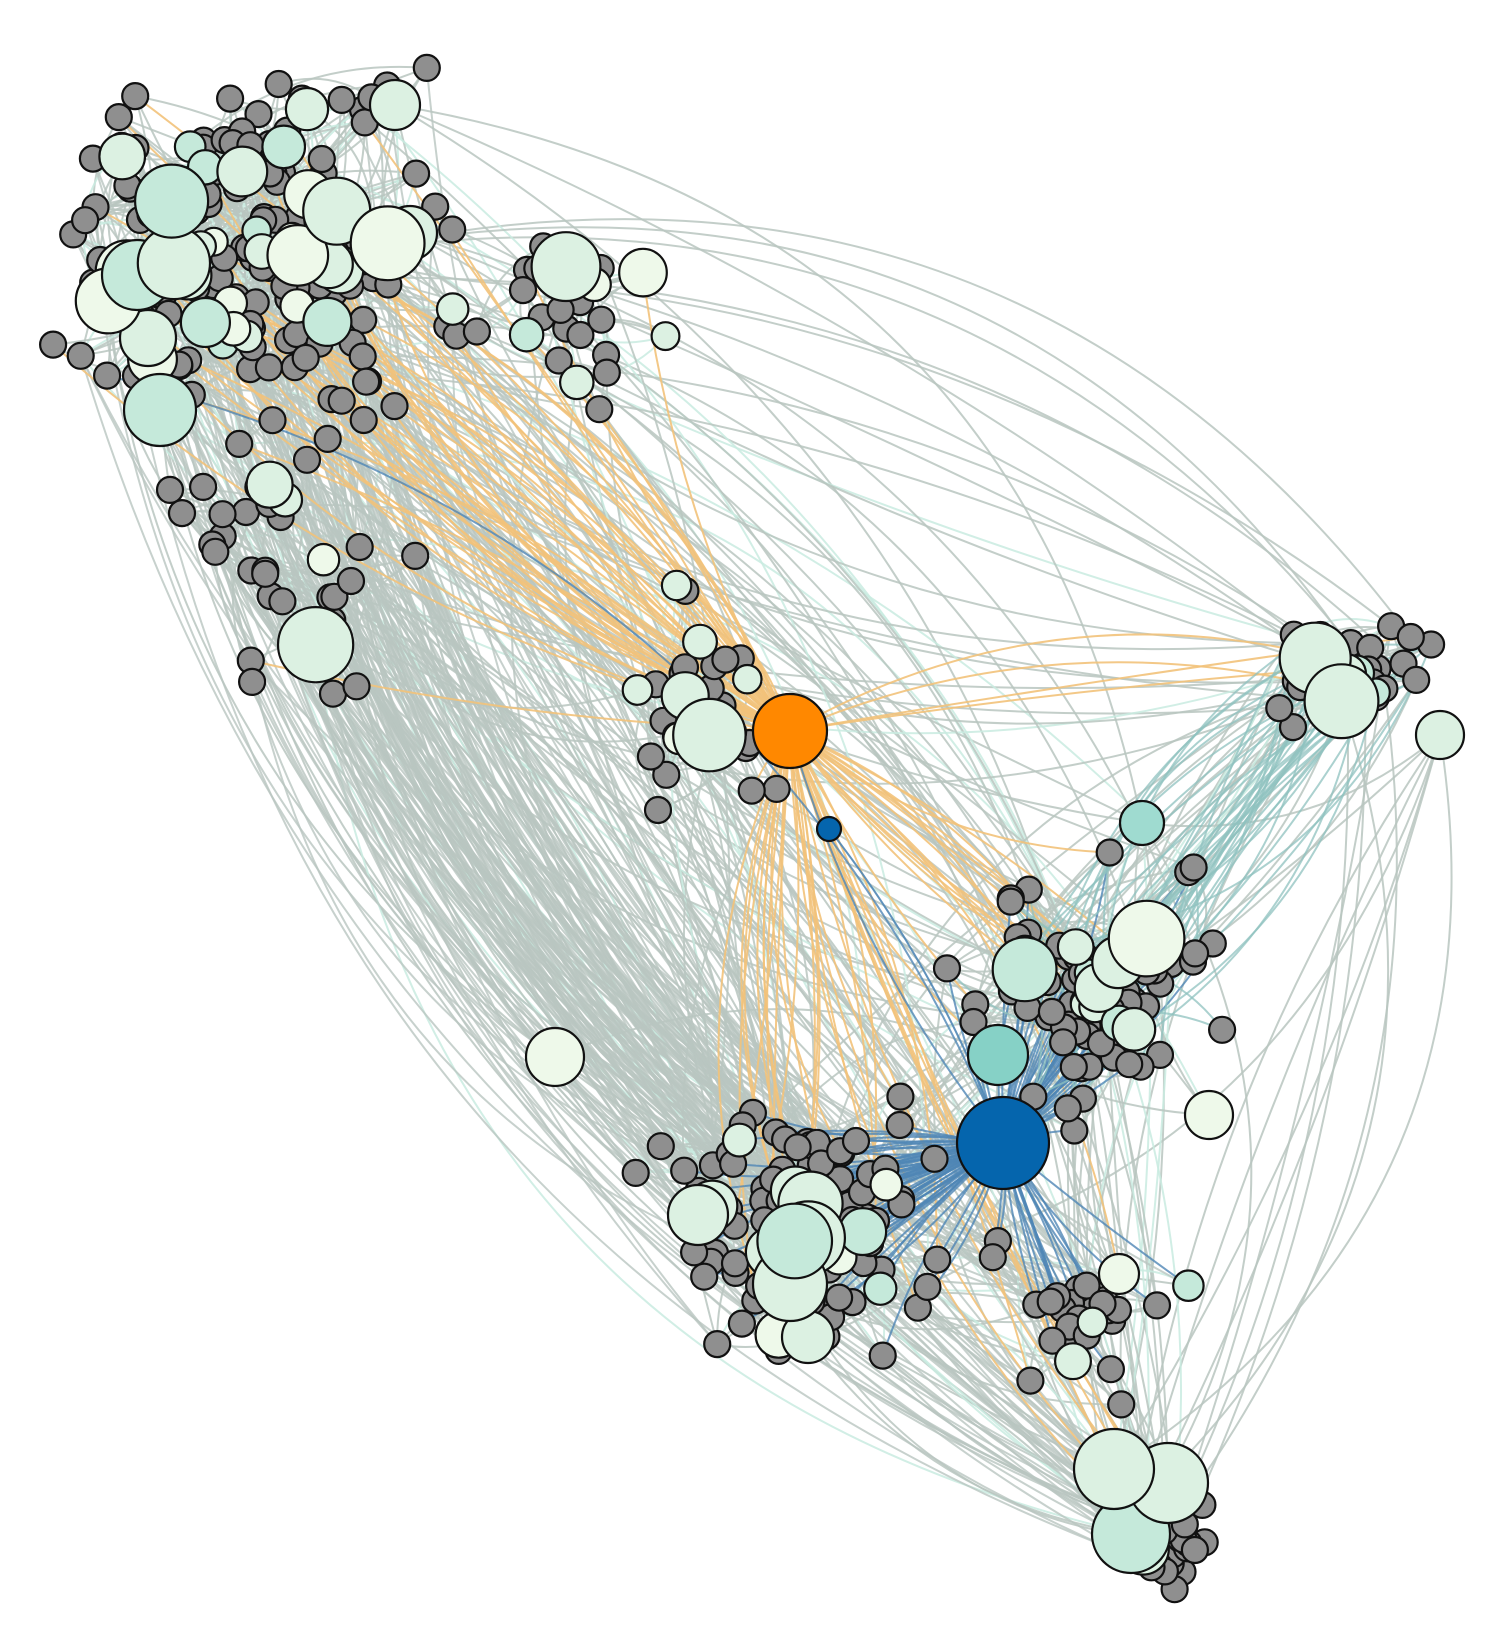 This screenshot has height=1629, width=1511. Describe the element at coordinates (790, 731) in the screenshot. I see `hub-node-orange` at that location.